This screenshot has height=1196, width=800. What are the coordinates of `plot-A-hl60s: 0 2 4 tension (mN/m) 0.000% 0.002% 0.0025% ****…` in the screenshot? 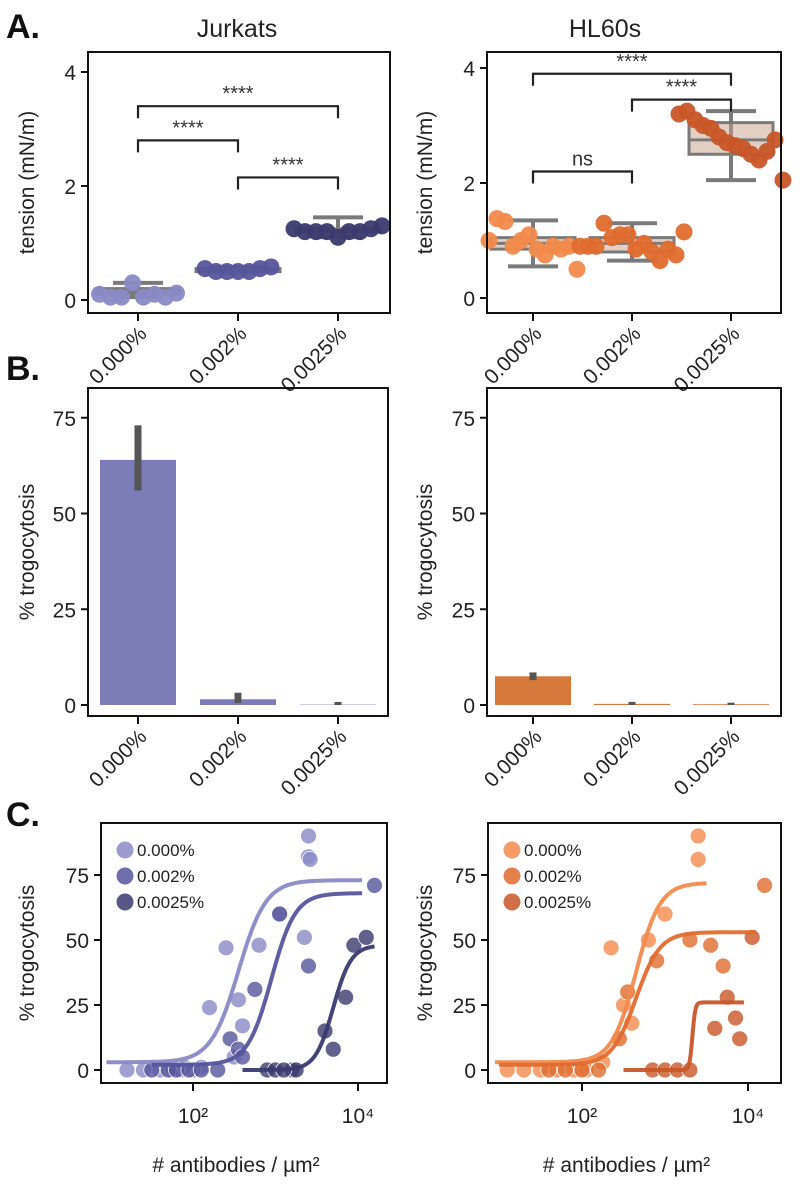 It's located at (603, 224).